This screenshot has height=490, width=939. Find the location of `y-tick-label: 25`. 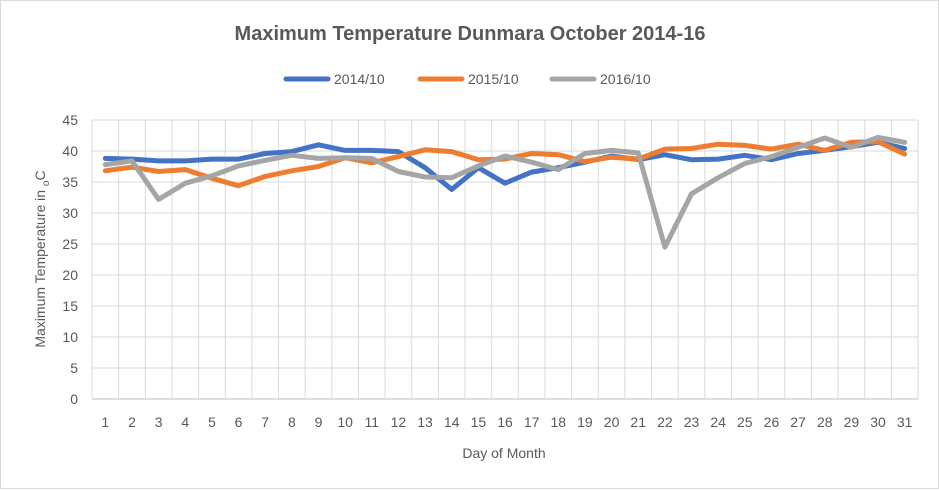

y-tick-label: 25 is located at coordinates (70, 244).